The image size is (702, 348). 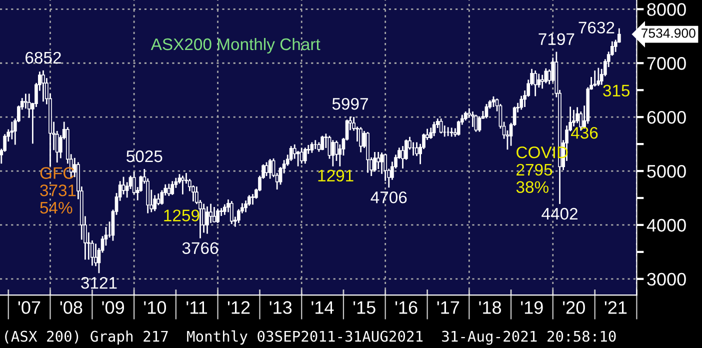 What do you see at coordinates (596, 28) in the screenshot?
I see `annotation: 7632` at bounding box center [596, 28].